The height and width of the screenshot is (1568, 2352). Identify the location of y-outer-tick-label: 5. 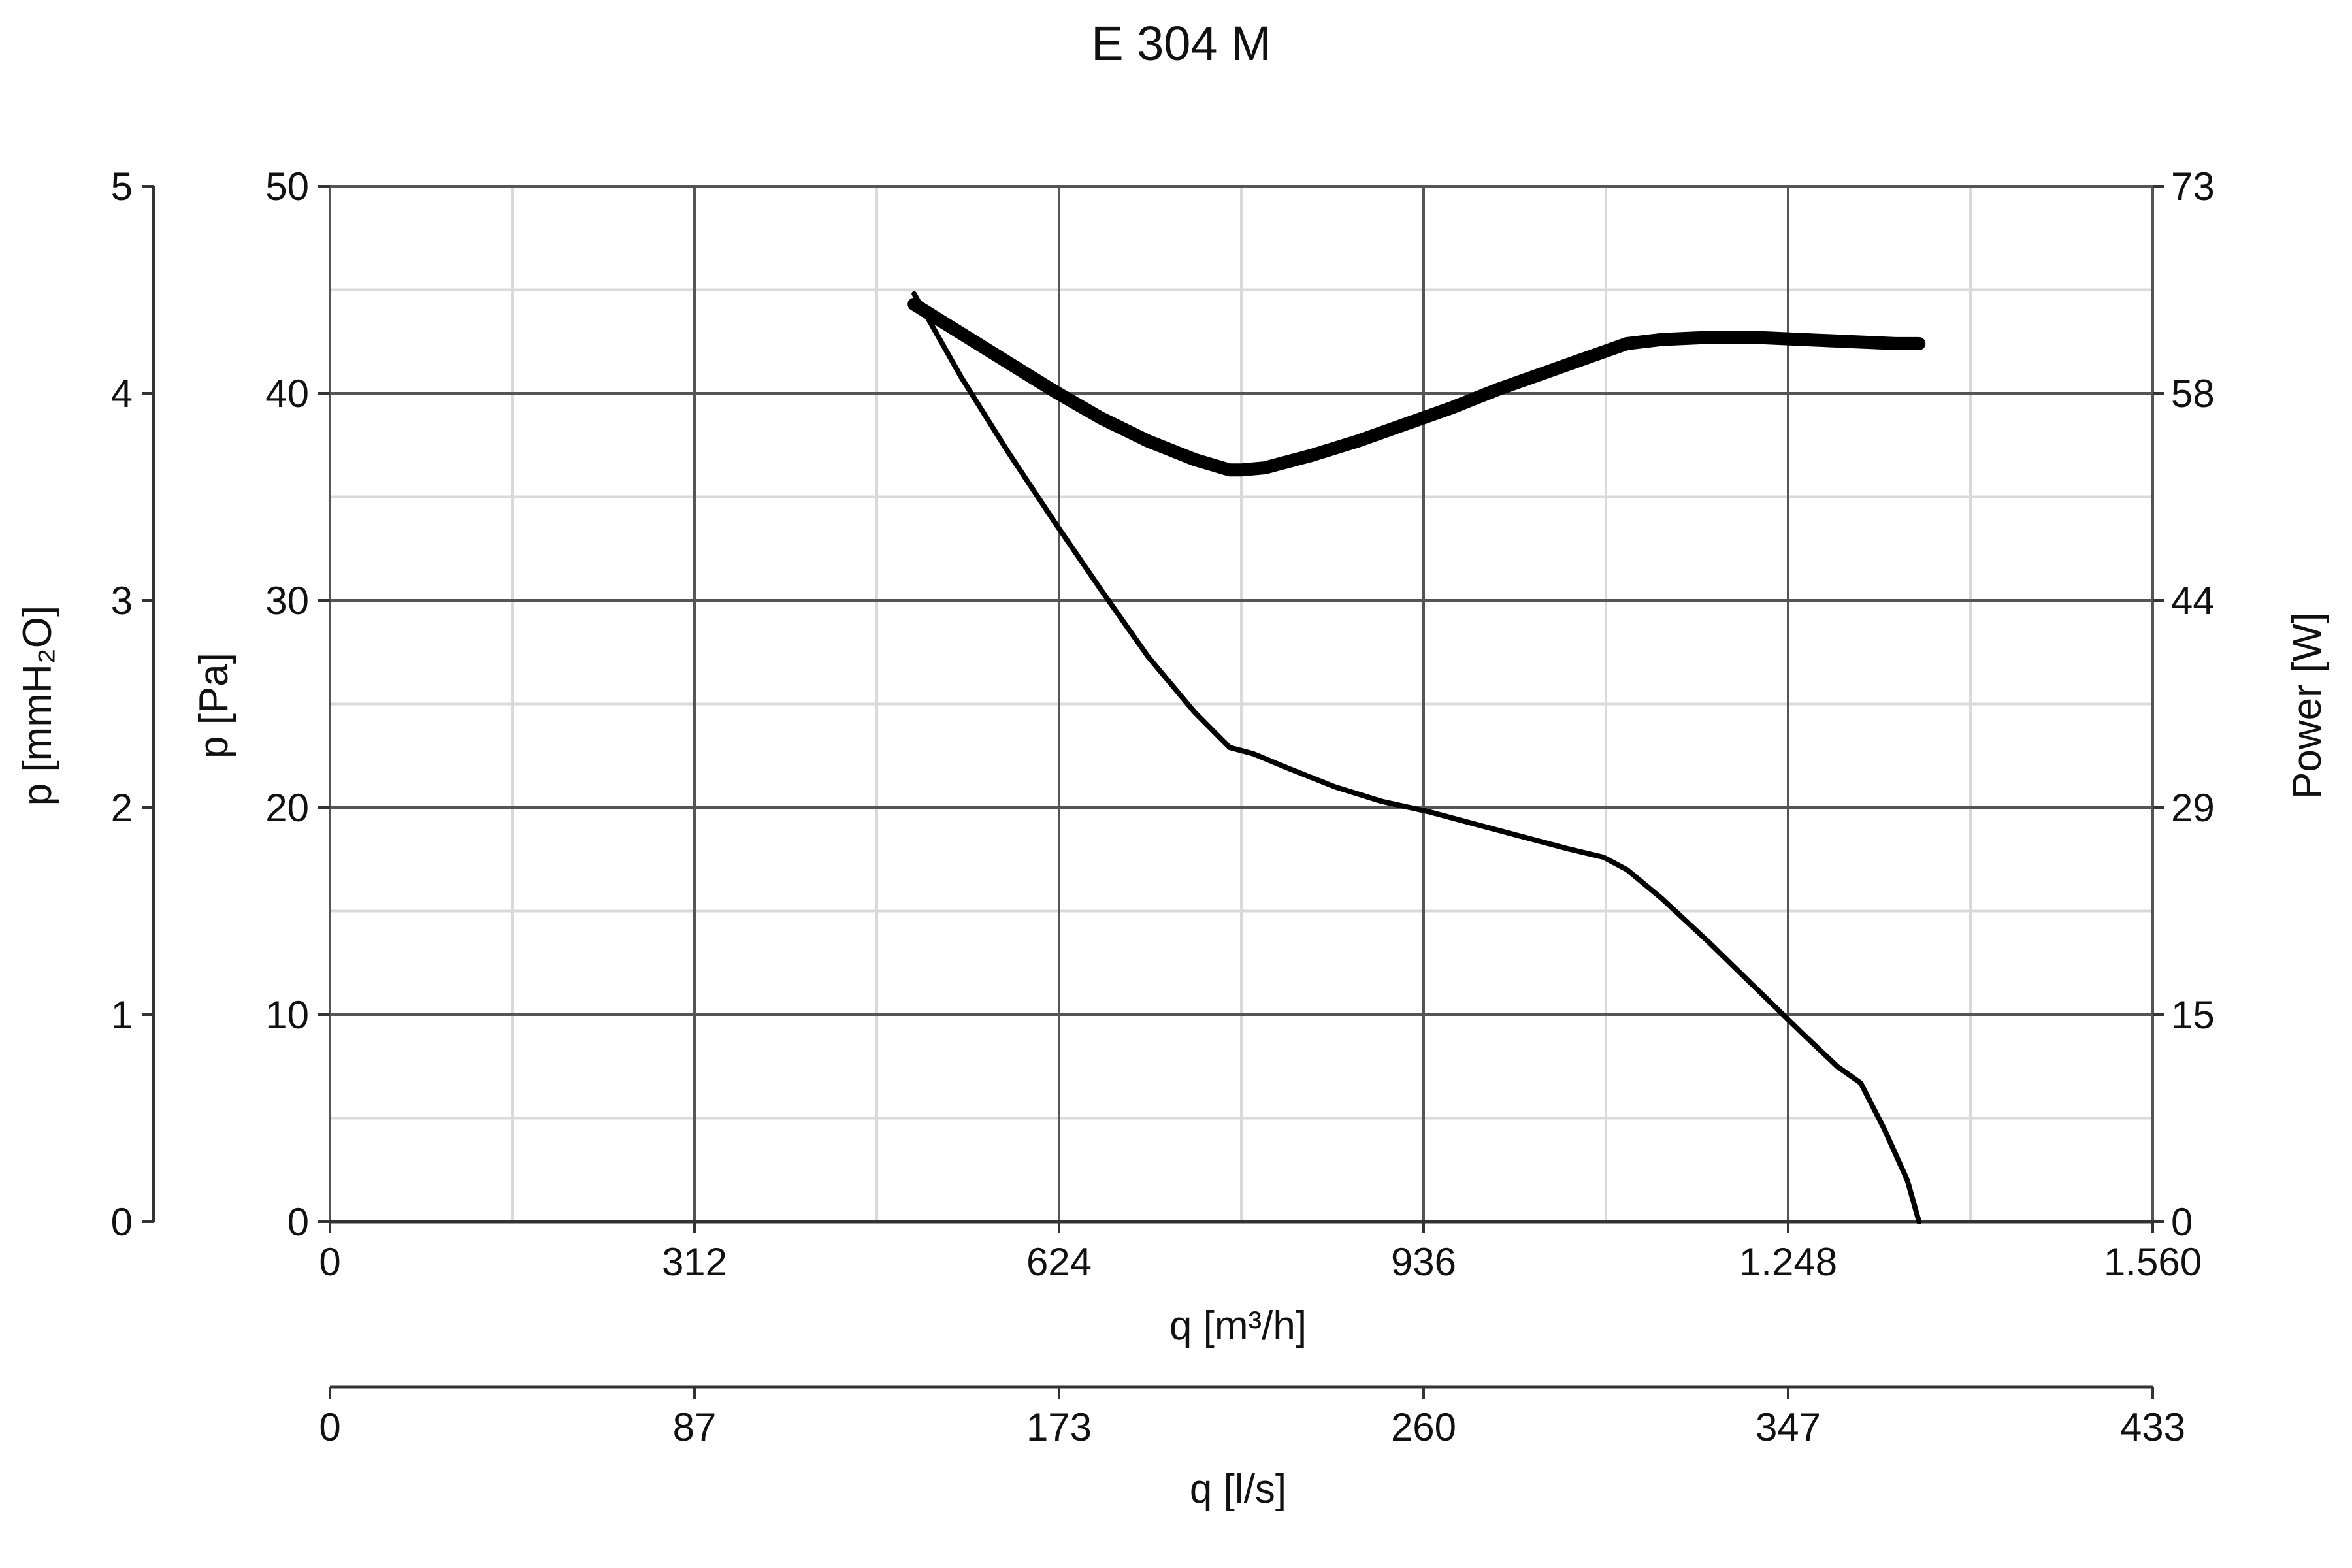
(122, 186).